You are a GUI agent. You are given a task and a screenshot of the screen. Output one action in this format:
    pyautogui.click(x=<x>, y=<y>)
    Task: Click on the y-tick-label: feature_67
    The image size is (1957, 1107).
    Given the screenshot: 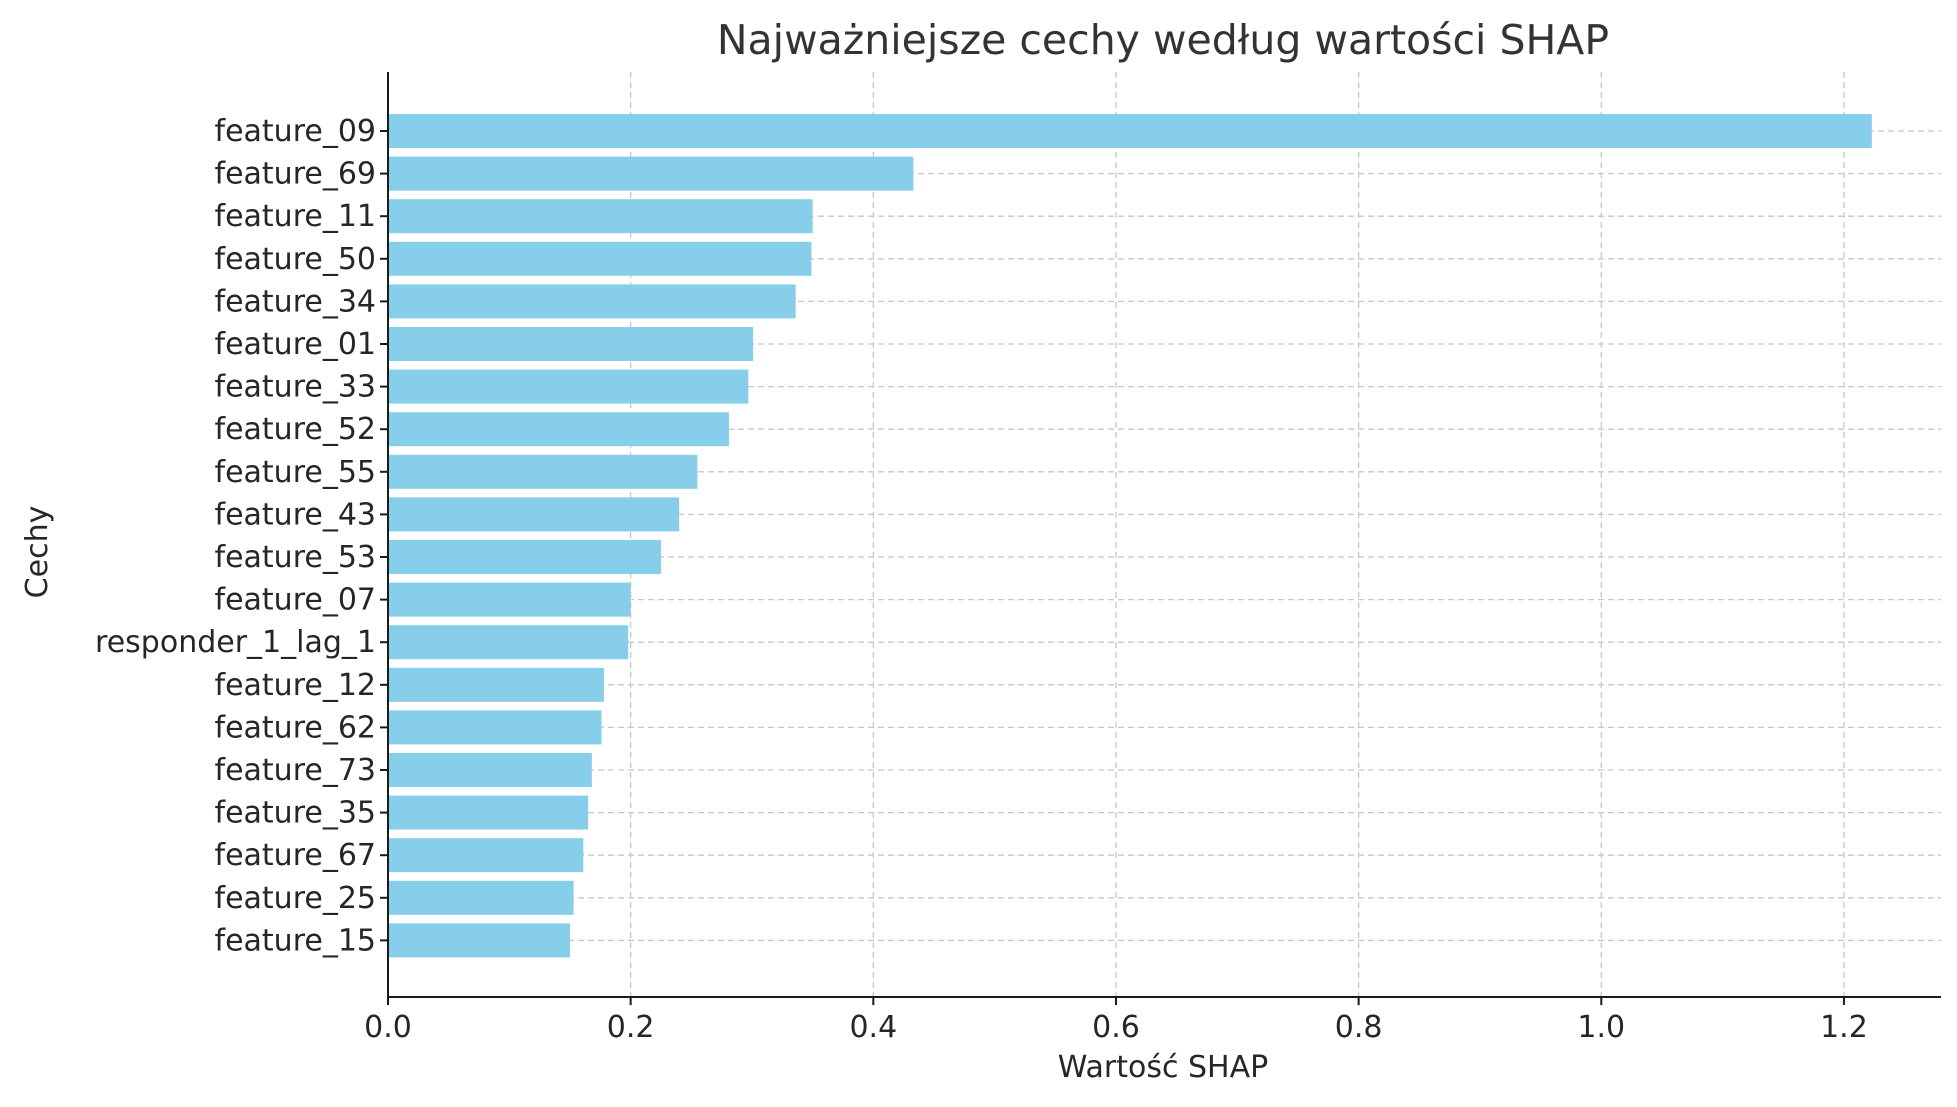 What is the action you would take?
    pyautogui.click(x=295, y=855)
    